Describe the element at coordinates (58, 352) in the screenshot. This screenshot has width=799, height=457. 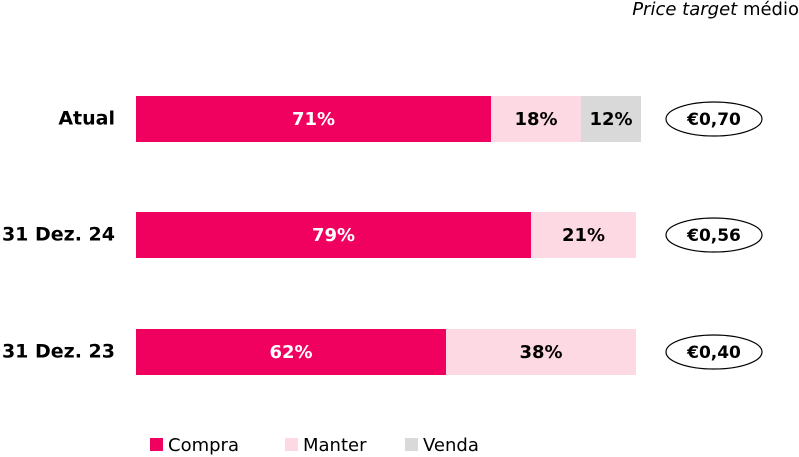
I see `category-label: 31 Dez. 23` at that location.